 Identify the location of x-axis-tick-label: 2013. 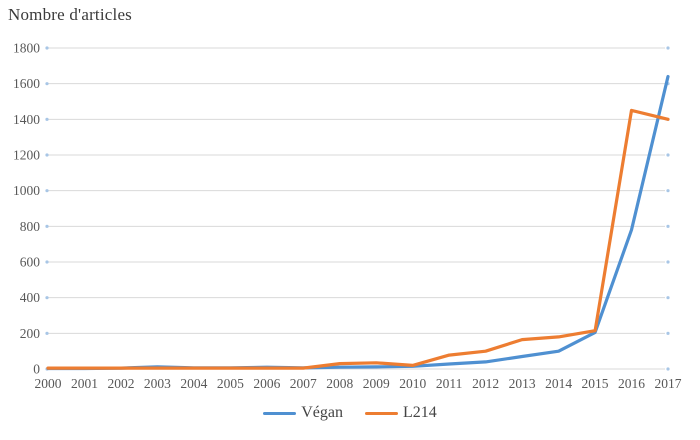
(522, 383).